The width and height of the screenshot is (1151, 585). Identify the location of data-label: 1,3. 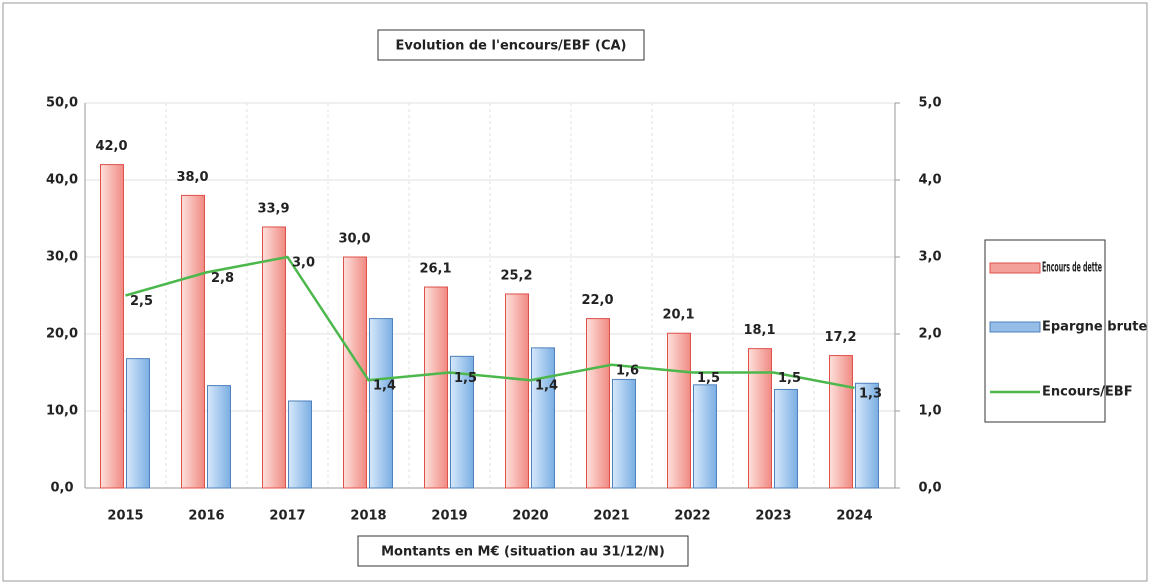
(870, 393).